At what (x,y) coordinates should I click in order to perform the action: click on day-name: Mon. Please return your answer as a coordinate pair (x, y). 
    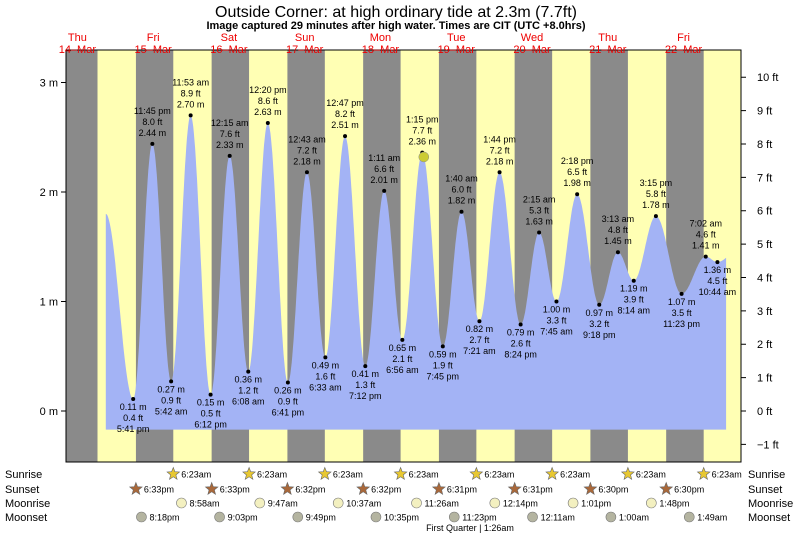
    Looking at the image, I should click on (380, 38).